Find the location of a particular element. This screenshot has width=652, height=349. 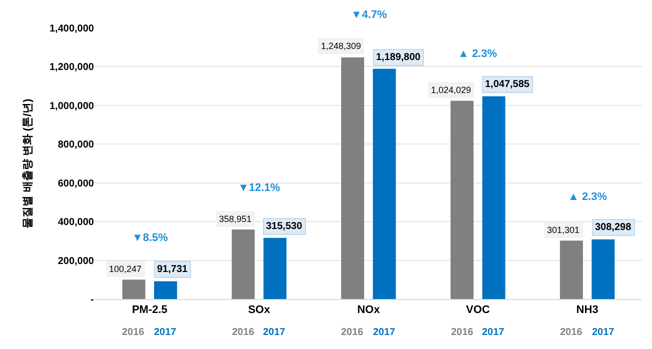

data-label: 1,248,309 is located at coordinates (341, 46).